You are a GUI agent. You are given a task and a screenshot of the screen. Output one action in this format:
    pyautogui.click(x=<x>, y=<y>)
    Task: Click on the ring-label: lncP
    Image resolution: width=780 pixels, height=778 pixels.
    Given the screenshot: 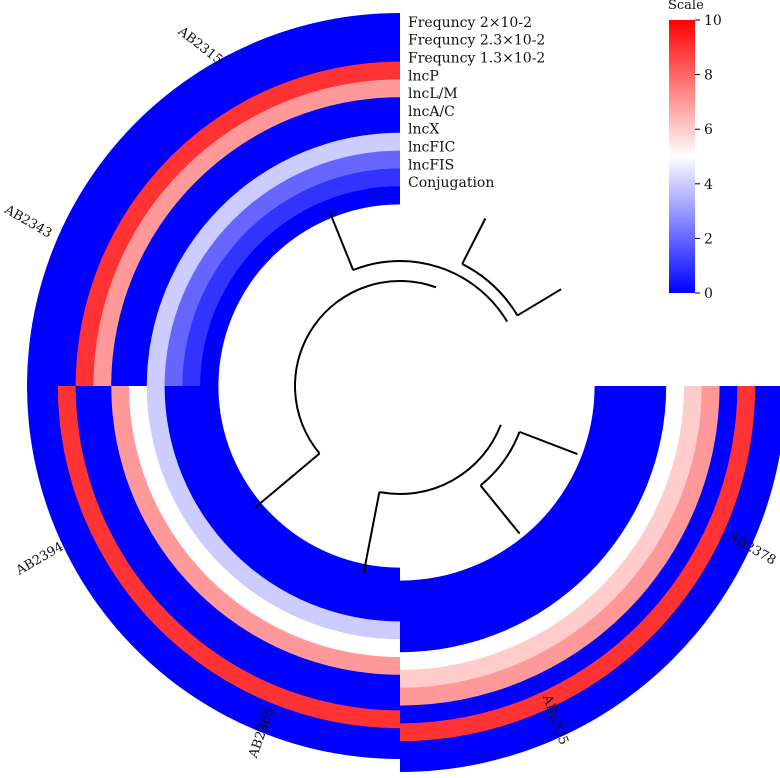 What is the action you would take?
    pyautogui.click(x=423, y=76)
    